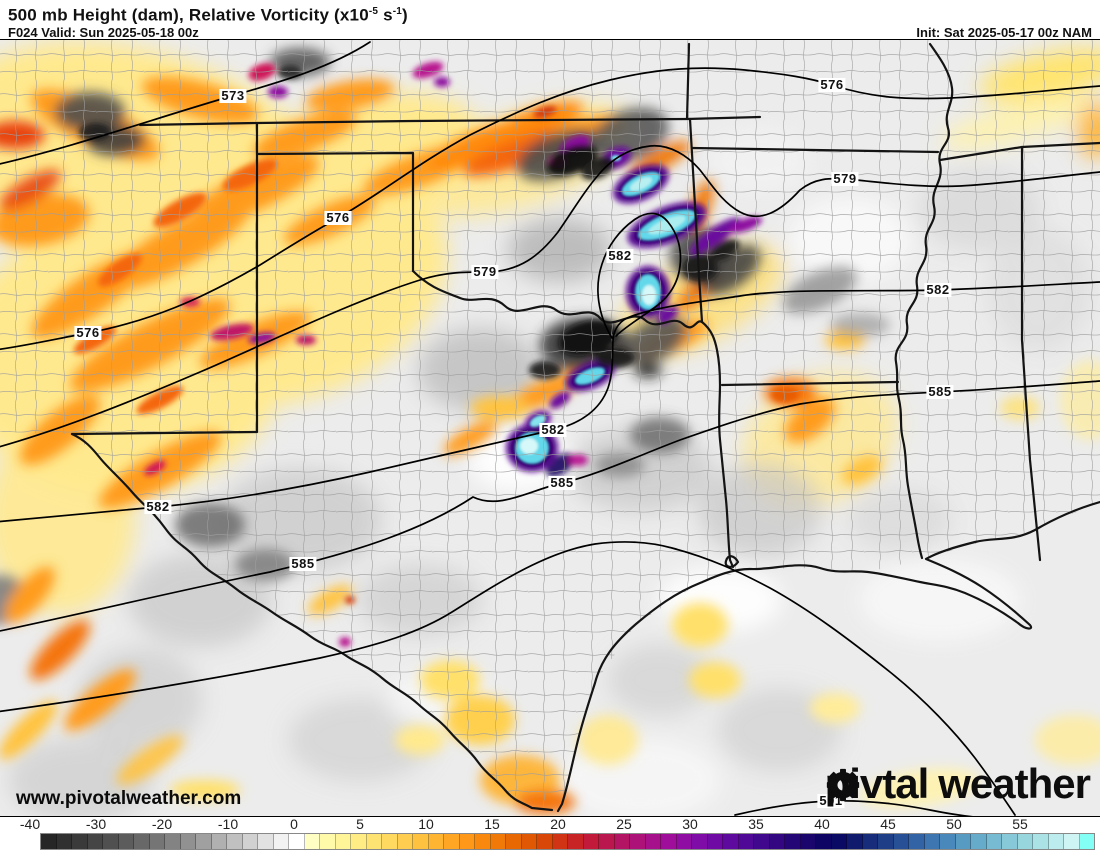  Describe the element at coordinates (492, 824) in the screenshot. I see `colorbar-tick: 15` at that location.